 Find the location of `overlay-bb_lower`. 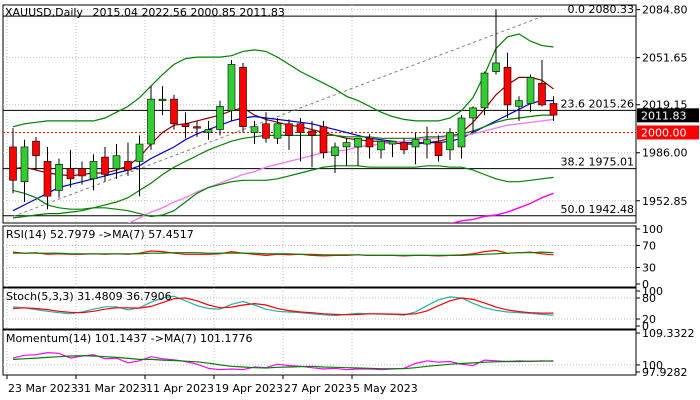

overlay-bb_lower is located at coordinates (283, 191).